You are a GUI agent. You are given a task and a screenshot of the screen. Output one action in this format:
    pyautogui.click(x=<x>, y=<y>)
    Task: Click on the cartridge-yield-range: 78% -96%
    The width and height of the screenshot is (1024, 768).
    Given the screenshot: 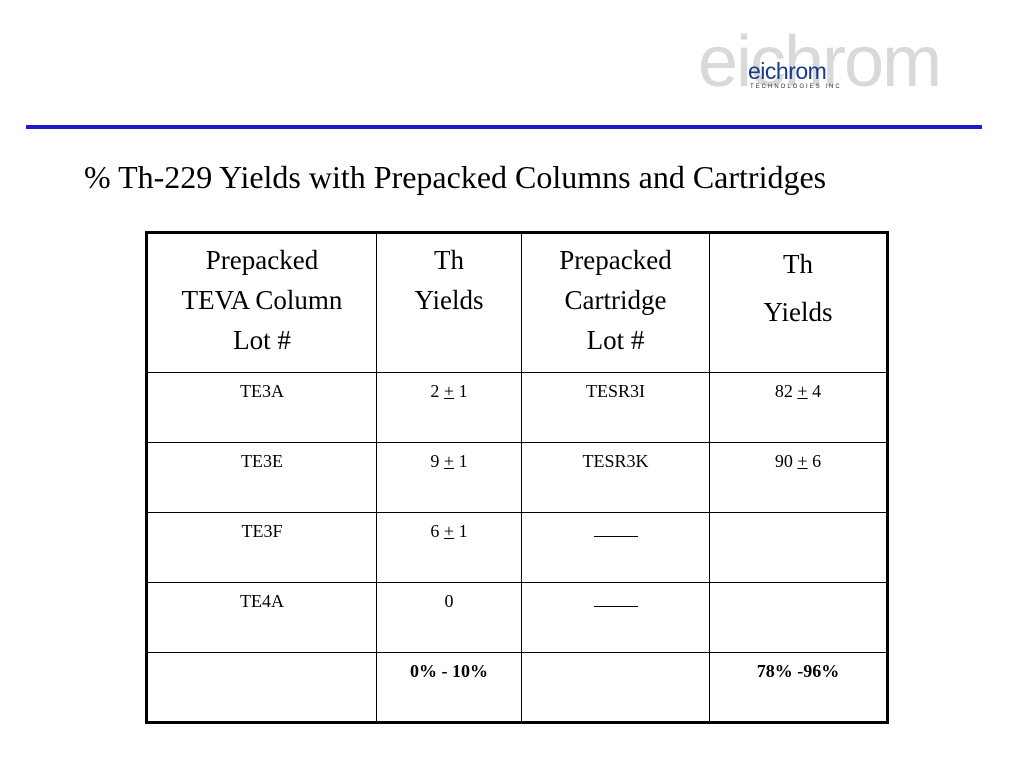 What is the action you would take?
    pyautogui.click(x=798, y=687)
    